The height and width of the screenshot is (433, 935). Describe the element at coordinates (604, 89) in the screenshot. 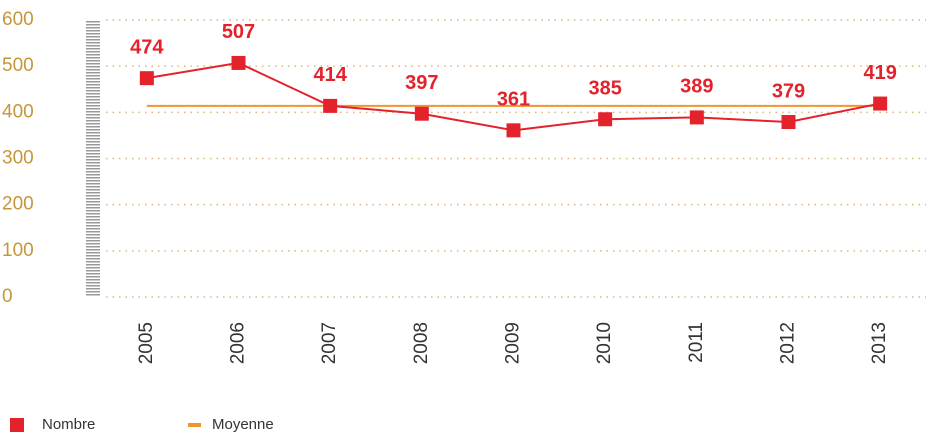

I see `data-label: 385` at that location.